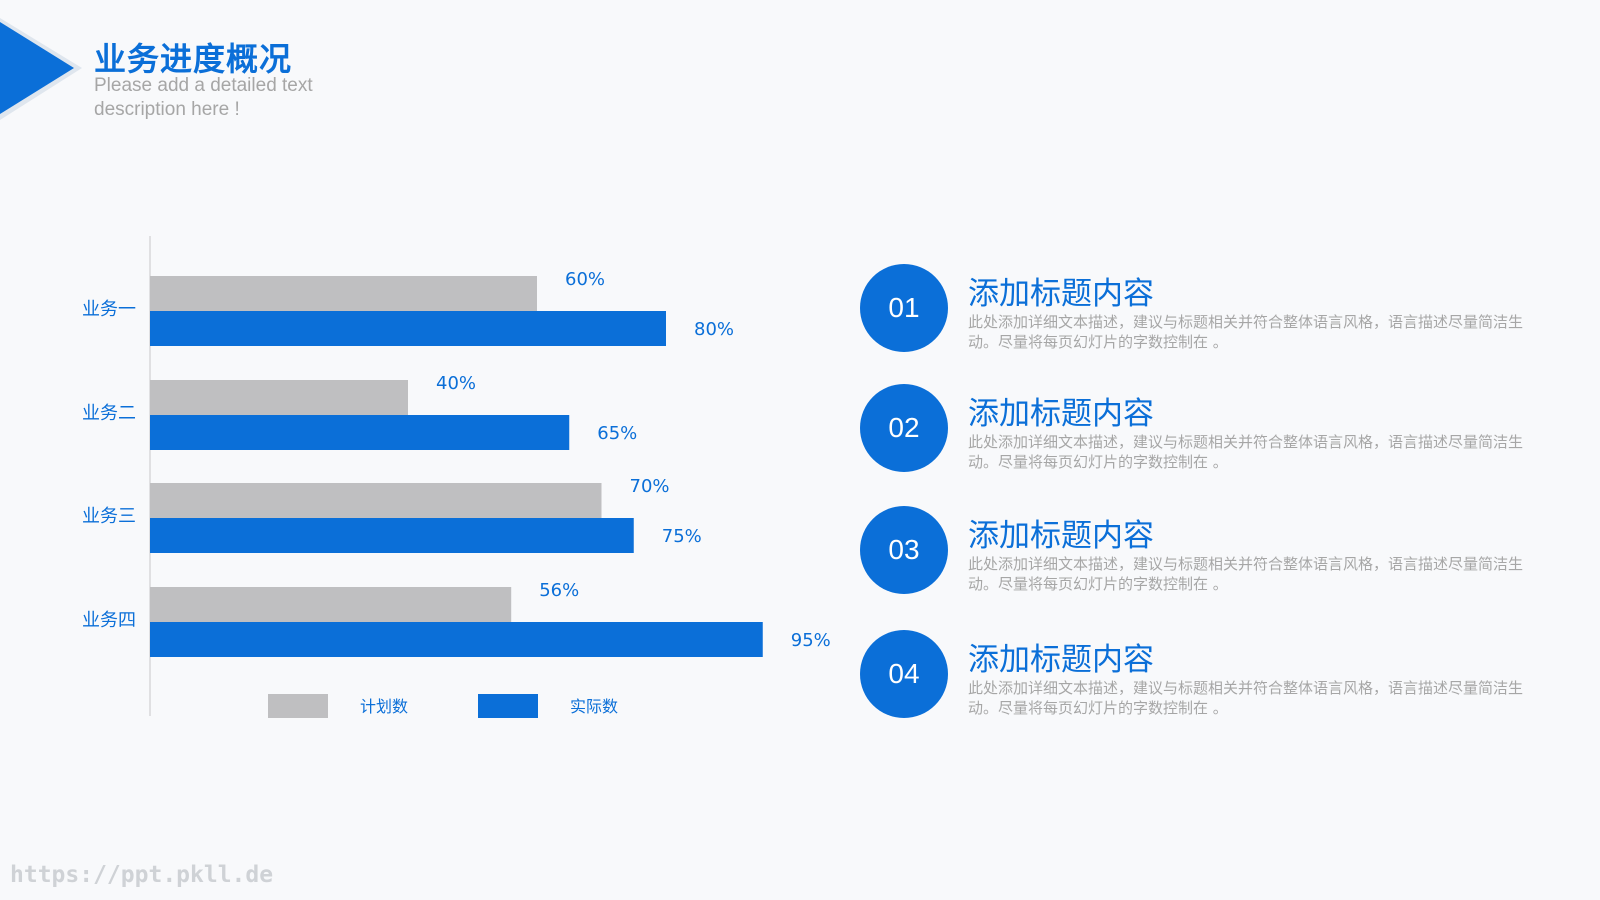 The width and height of the screenshot is (1600, 900). What do you see at coordinates (904, 308) in the screenshot?
I see `item-number-badge: 01` at bounding box center [904, 308].